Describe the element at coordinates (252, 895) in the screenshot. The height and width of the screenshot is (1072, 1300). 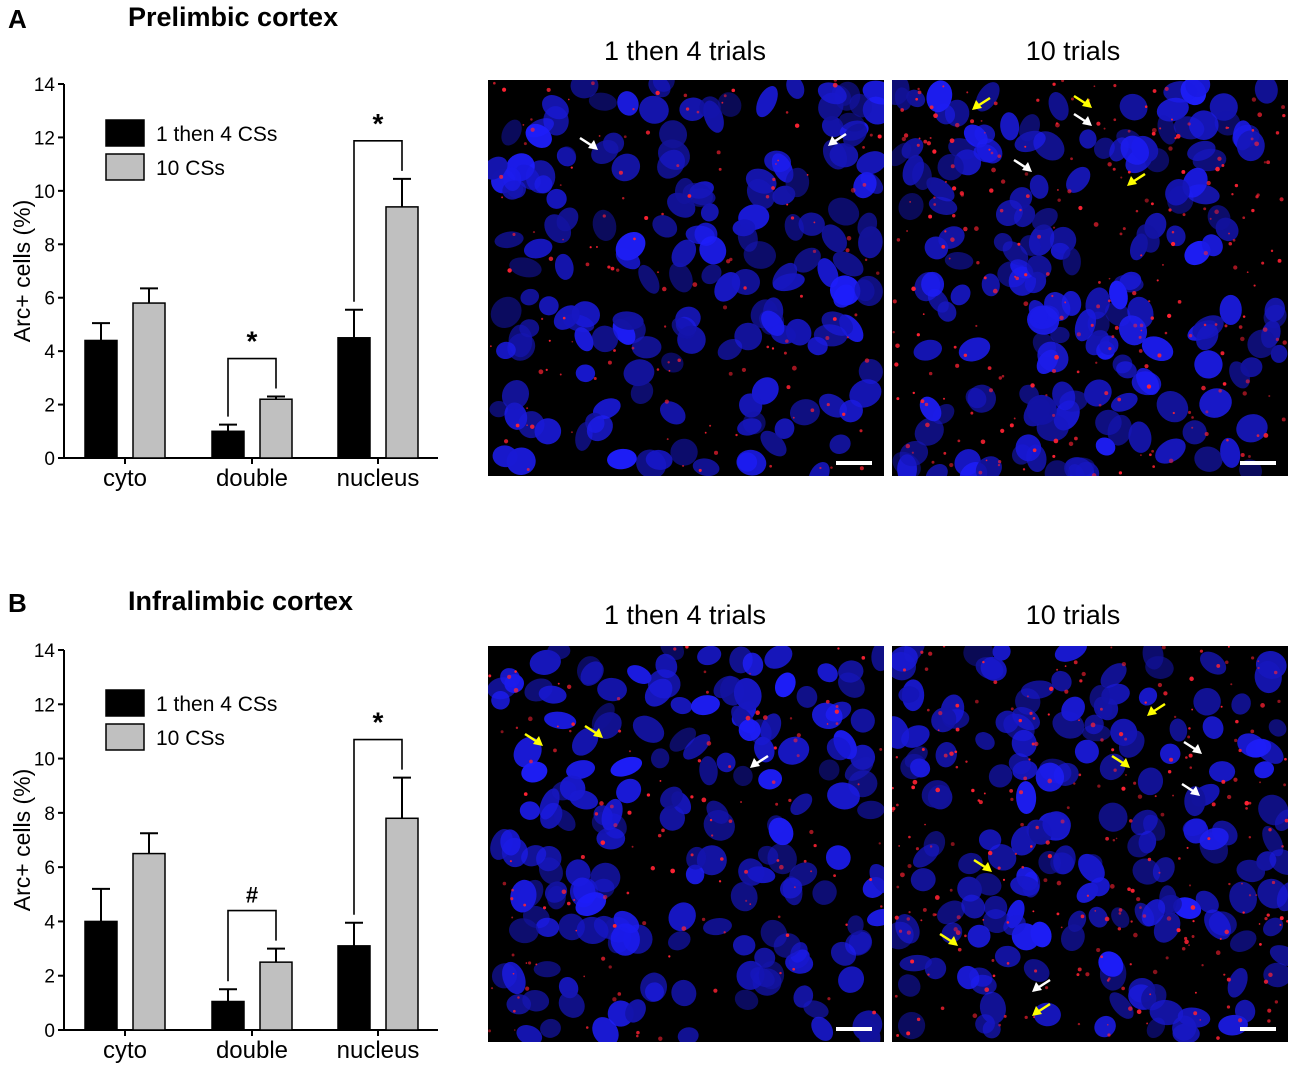
I see `significance-marker: #` at that location.